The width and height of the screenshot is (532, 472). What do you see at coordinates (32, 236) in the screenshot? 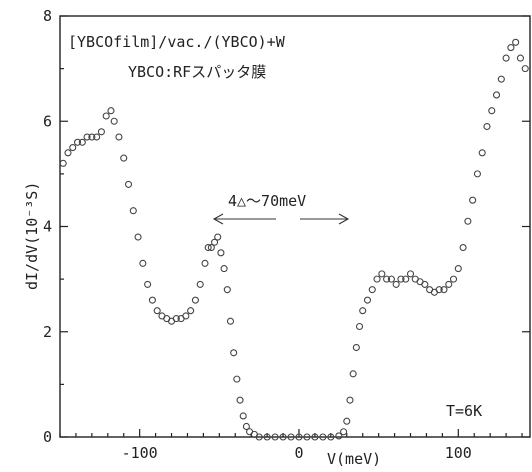
I see `y-axis-label: dI/dV(10⁻³S)` at bounding box center [32, 236].